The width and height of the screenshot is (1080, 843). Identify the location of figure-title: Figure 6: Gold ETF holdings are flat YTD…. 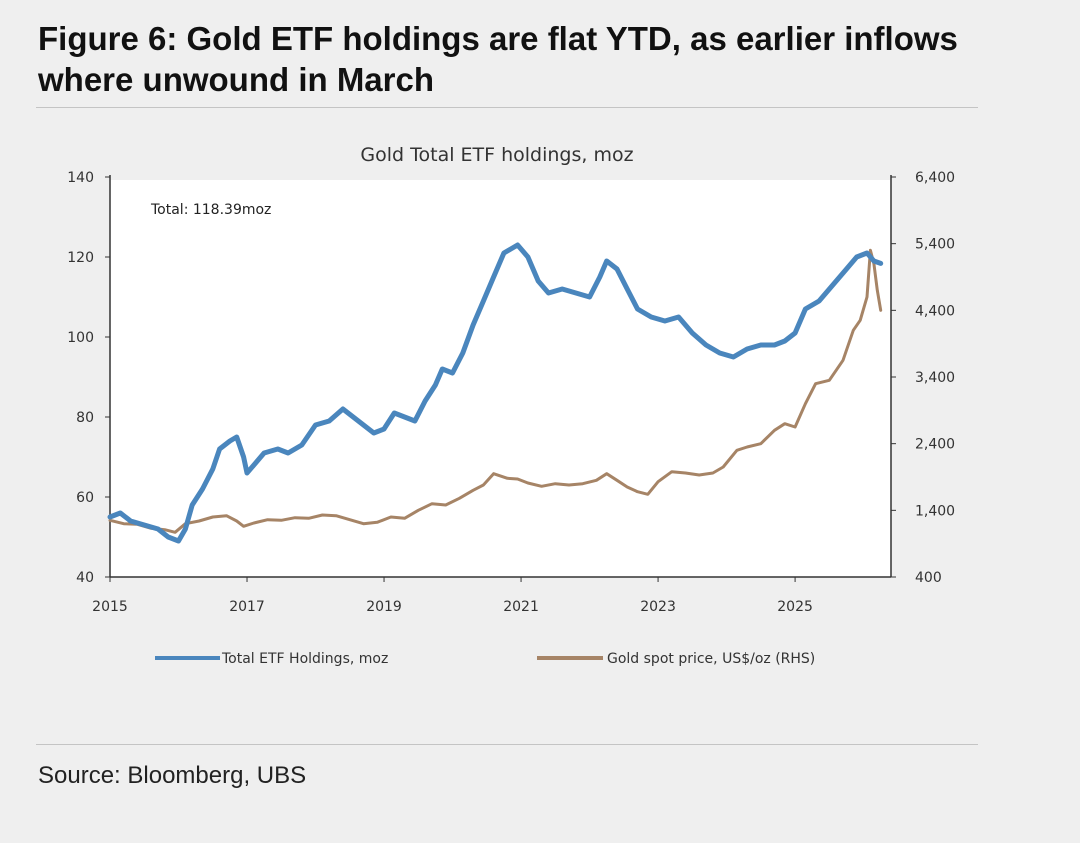
(538, 59).